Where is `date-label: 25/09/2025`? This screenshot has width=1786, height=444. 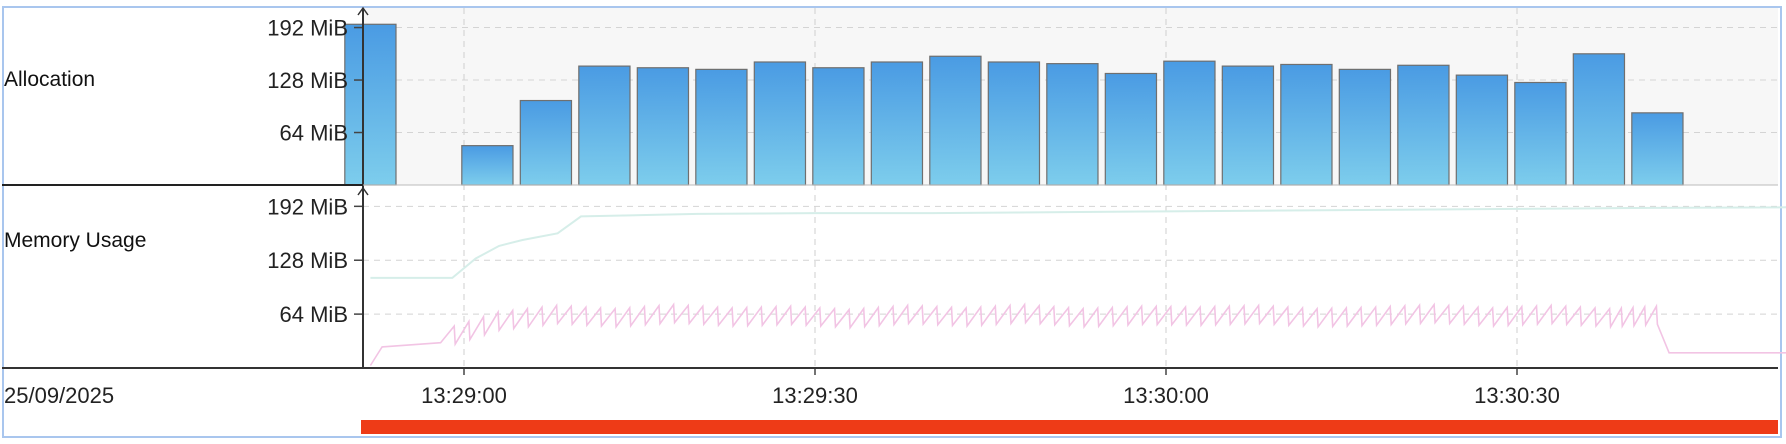
date-label: 25/09/2025 is located at coordinates (59, 395).